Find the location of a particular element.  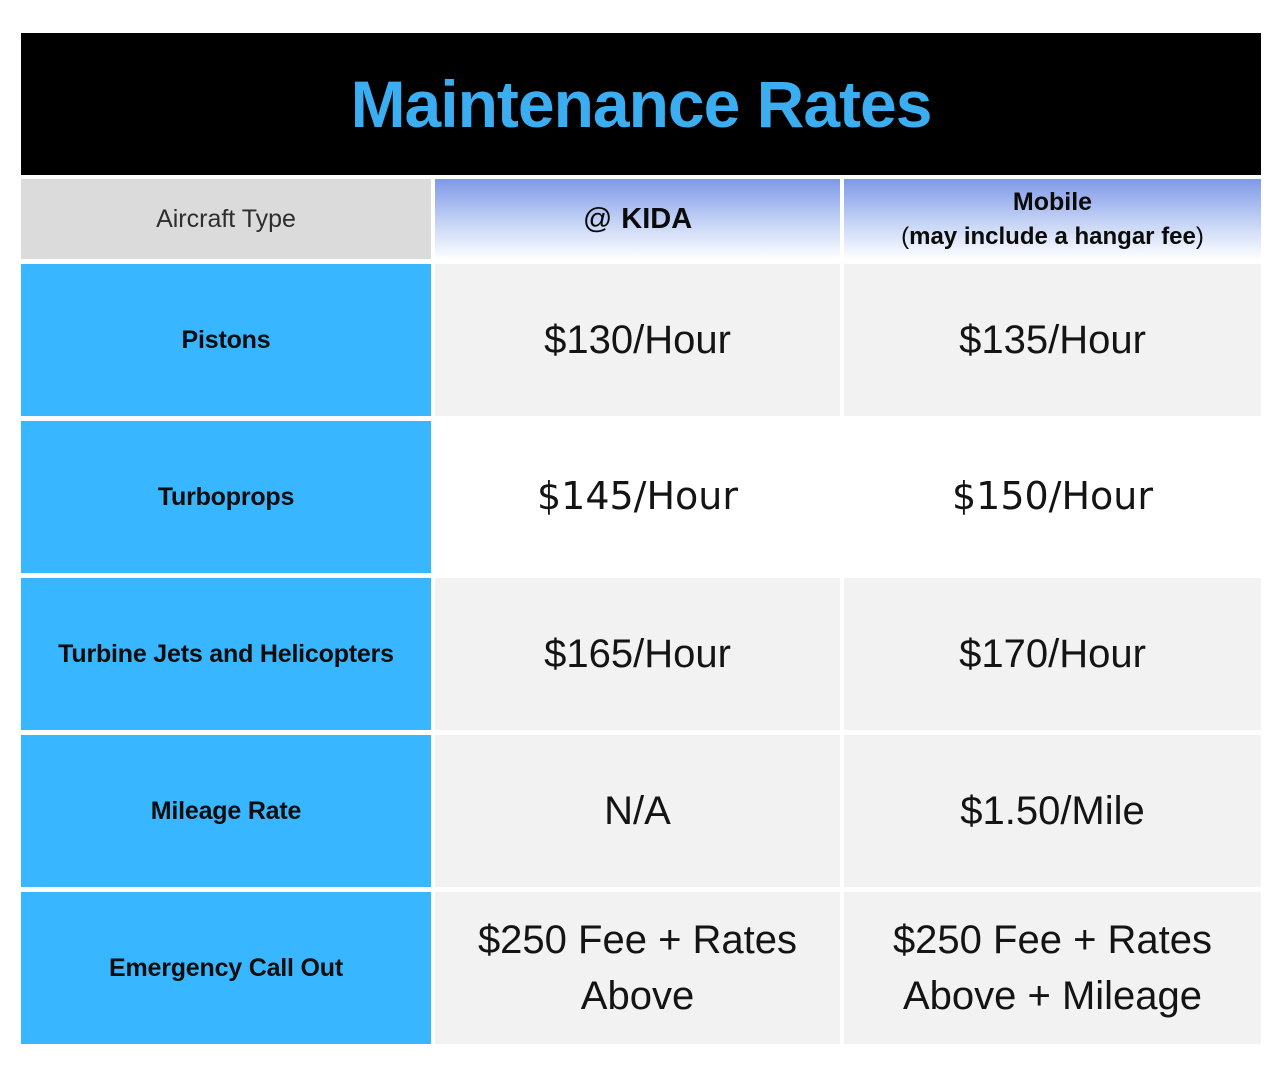

at-symbol: @ is located at coordinates (597, 218).